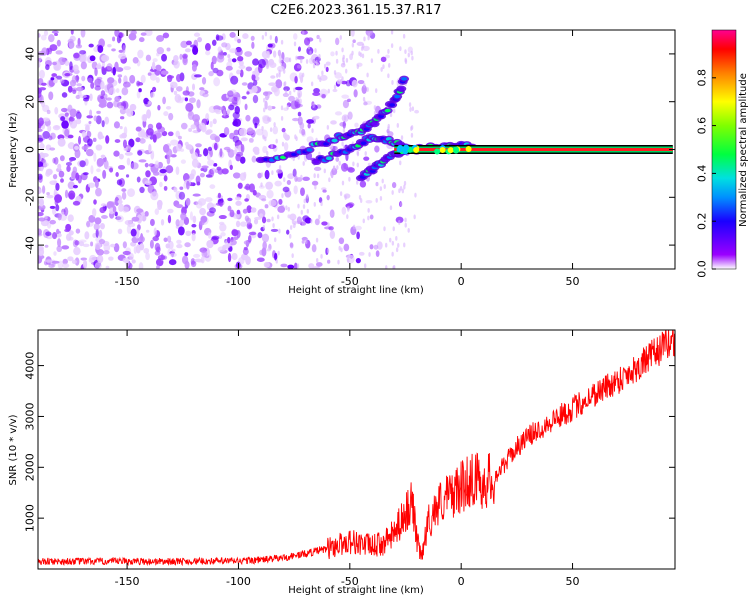  What do you see at coordinates (450, 150) in the screenshot?
I see `tone-blob` at bounding box center [450, 150].